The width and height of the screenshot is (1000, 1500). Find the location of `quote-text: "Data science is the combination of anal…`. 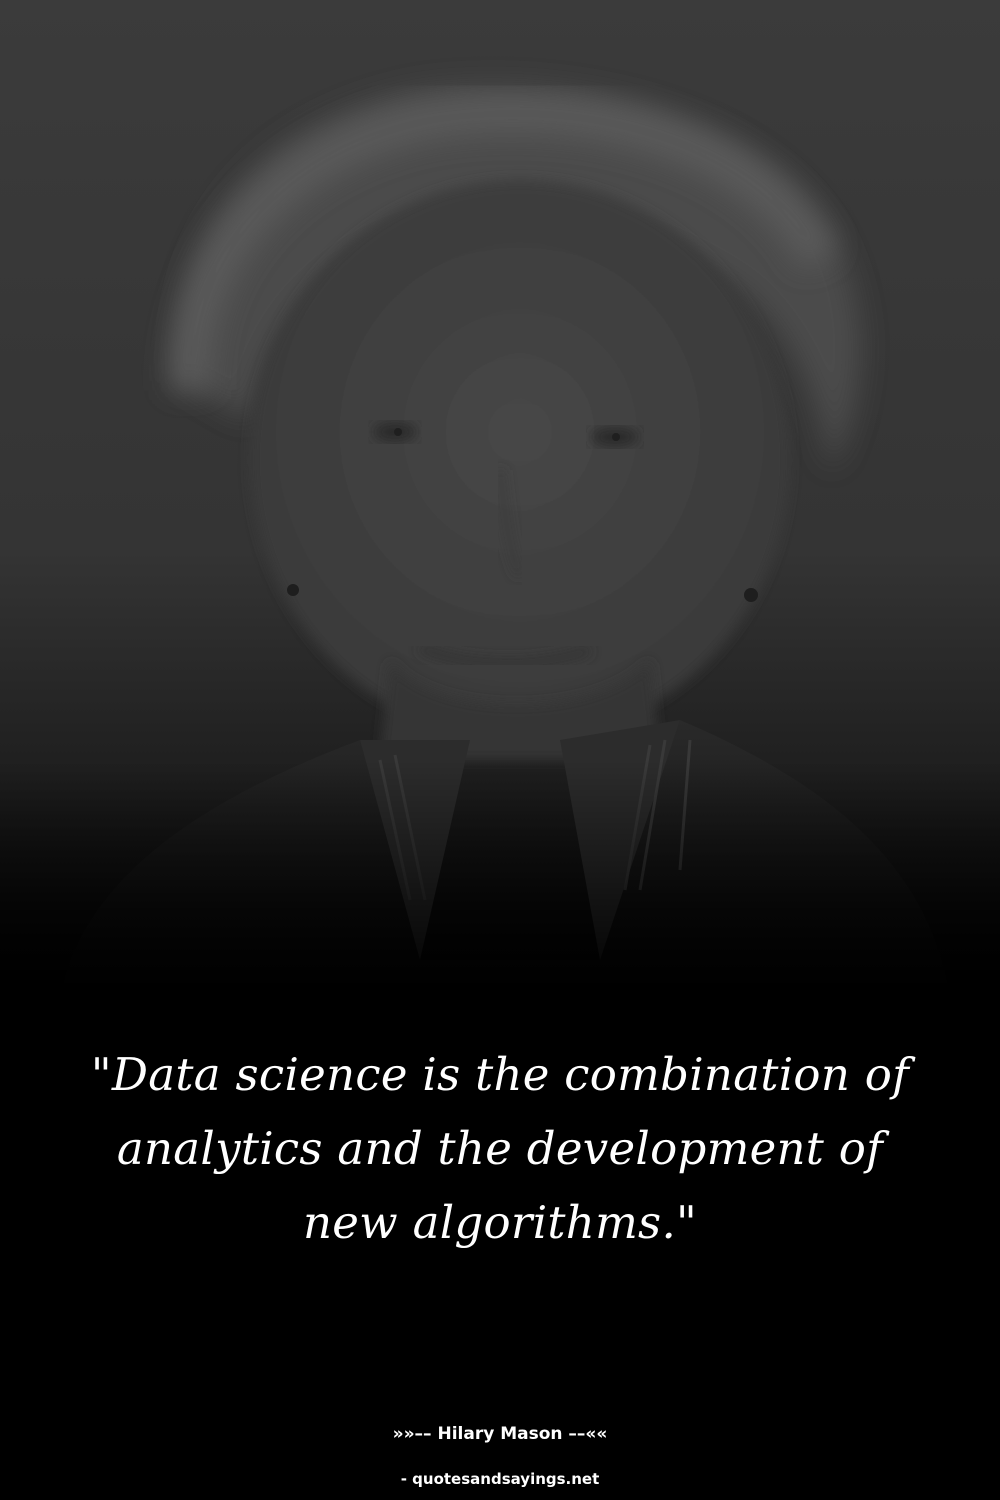

quote-text: "Data science is the combination of anal… is located at coordinates (500, 1148).